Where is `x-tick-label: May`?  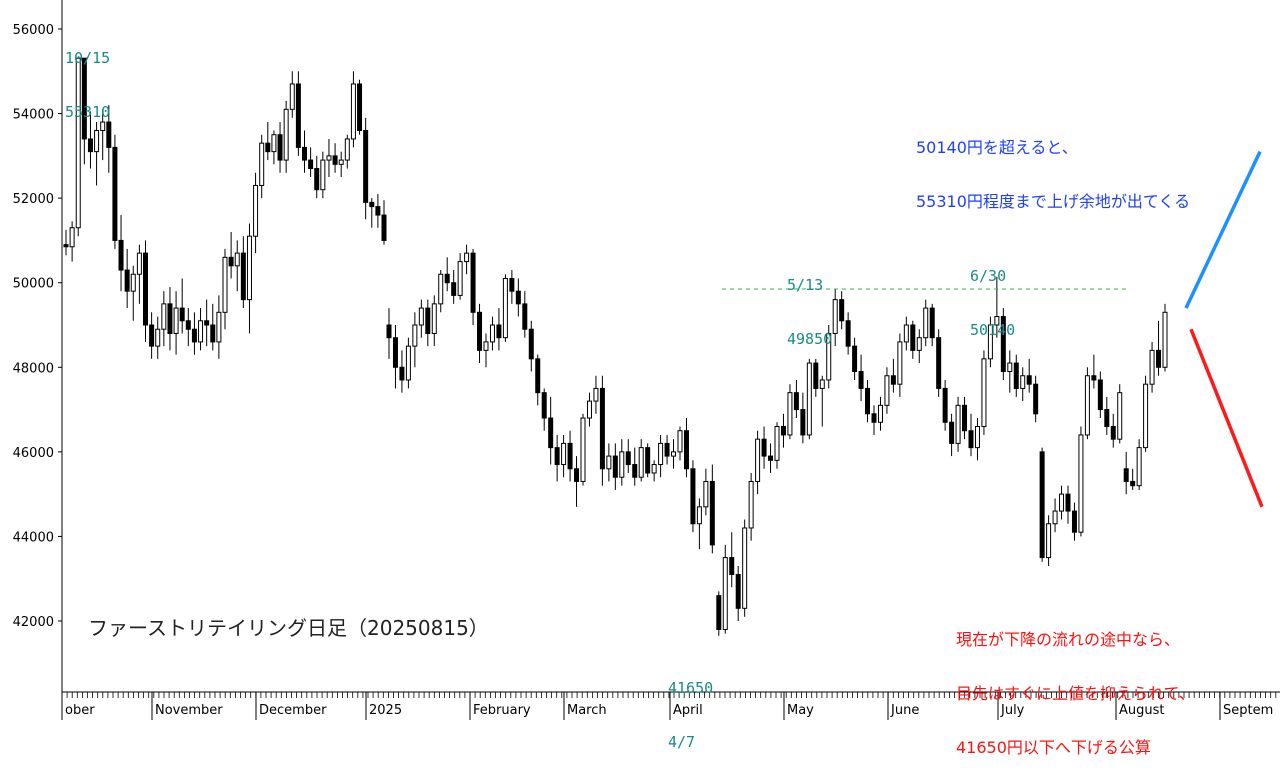 x-tick-label: May is located at coordinates (800, 710).